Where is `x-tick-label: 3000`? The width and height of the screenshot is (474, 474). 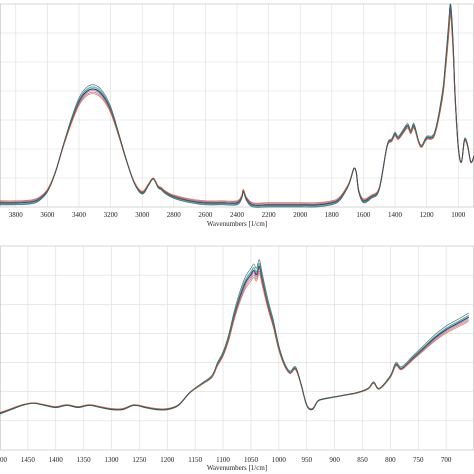 x-tick-label: 3000 is located at coordinates (142, 215).